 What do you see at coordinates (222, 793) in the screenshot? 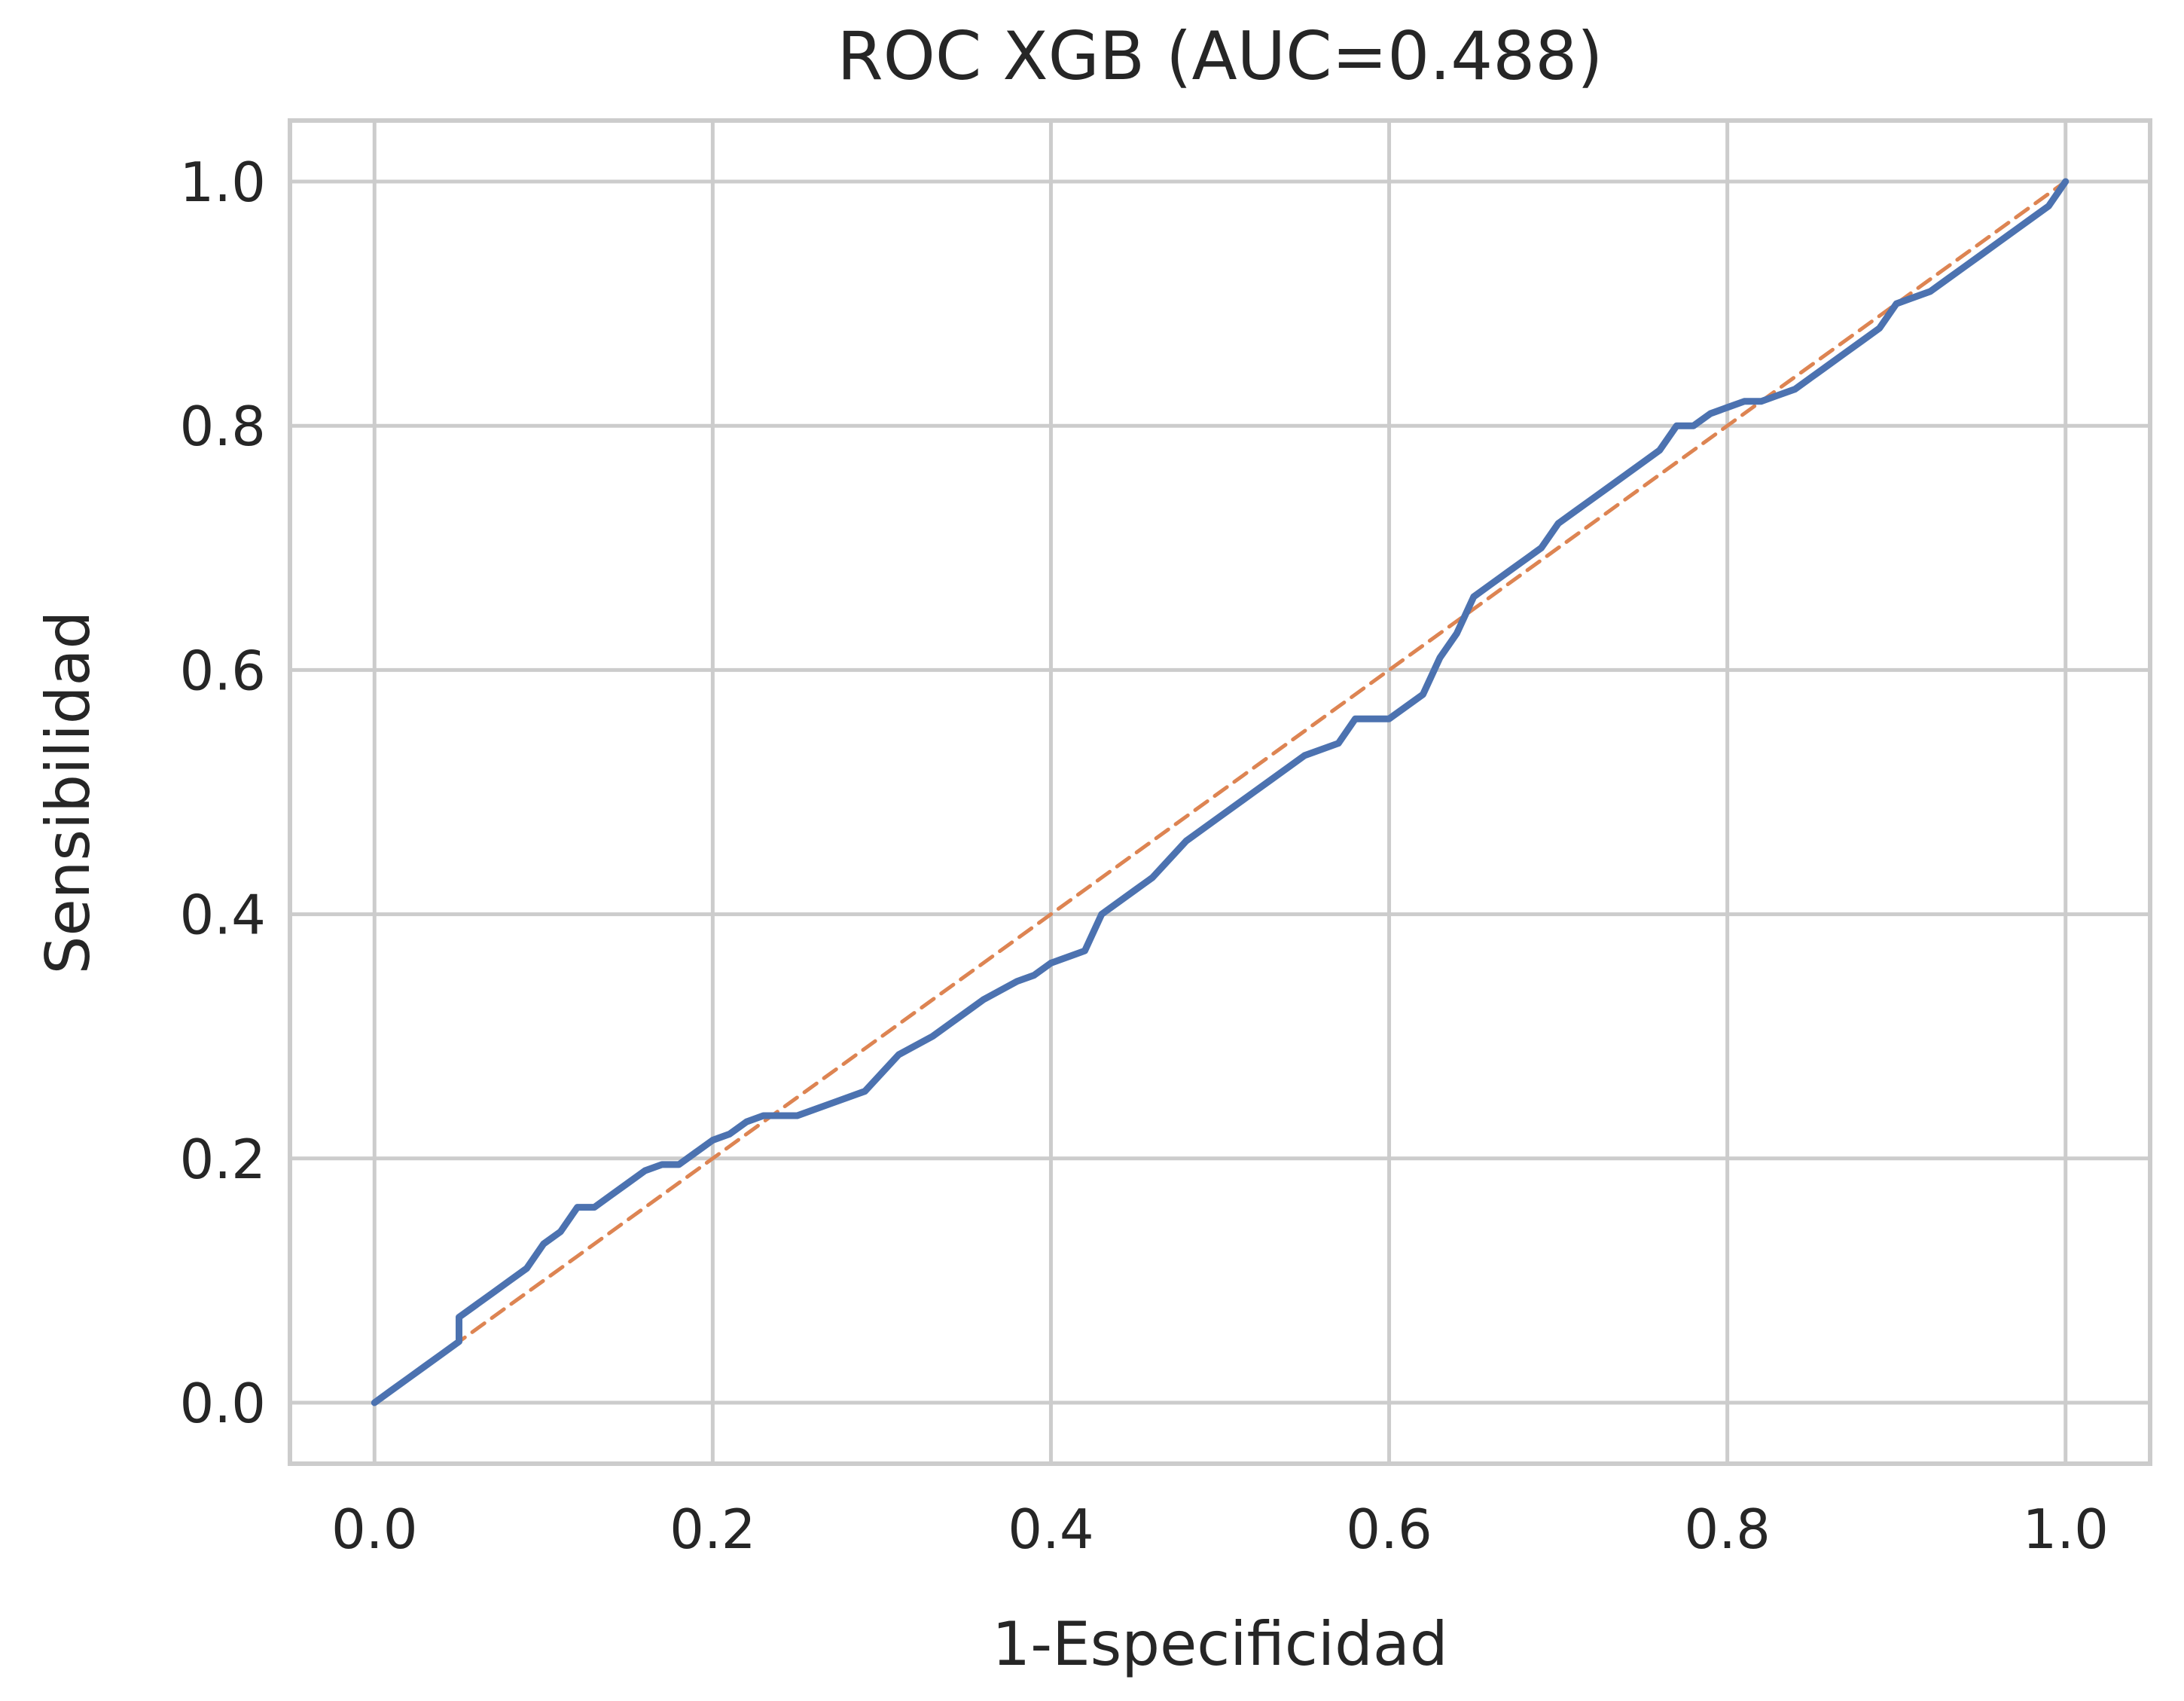
I see `y-tick-labels: 0.0 0.2 0.4 0.6 0.8 1.0` at bounding box center [222, 793].